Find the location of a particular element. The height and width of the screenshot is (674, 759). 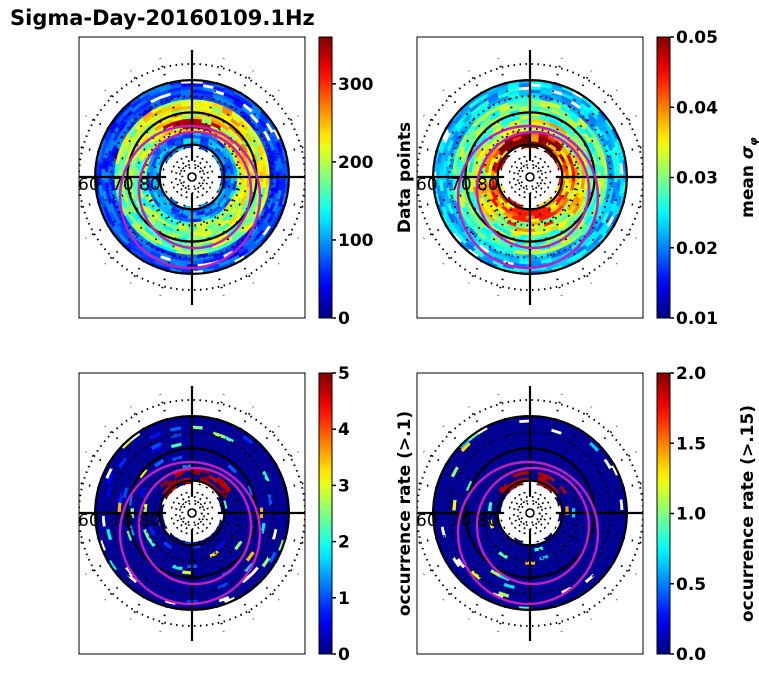

colorbar-tick-label: 200 is located at coordinates (356, 163).